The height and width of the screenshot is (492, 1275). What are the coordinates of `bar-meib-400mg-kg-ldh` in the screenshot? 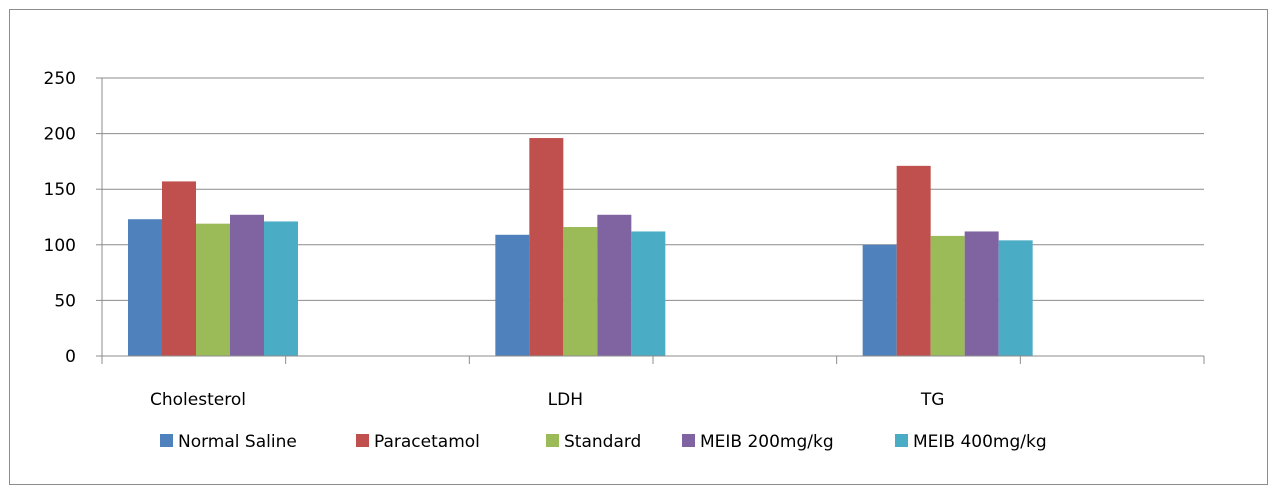 It's located at (648, 293).